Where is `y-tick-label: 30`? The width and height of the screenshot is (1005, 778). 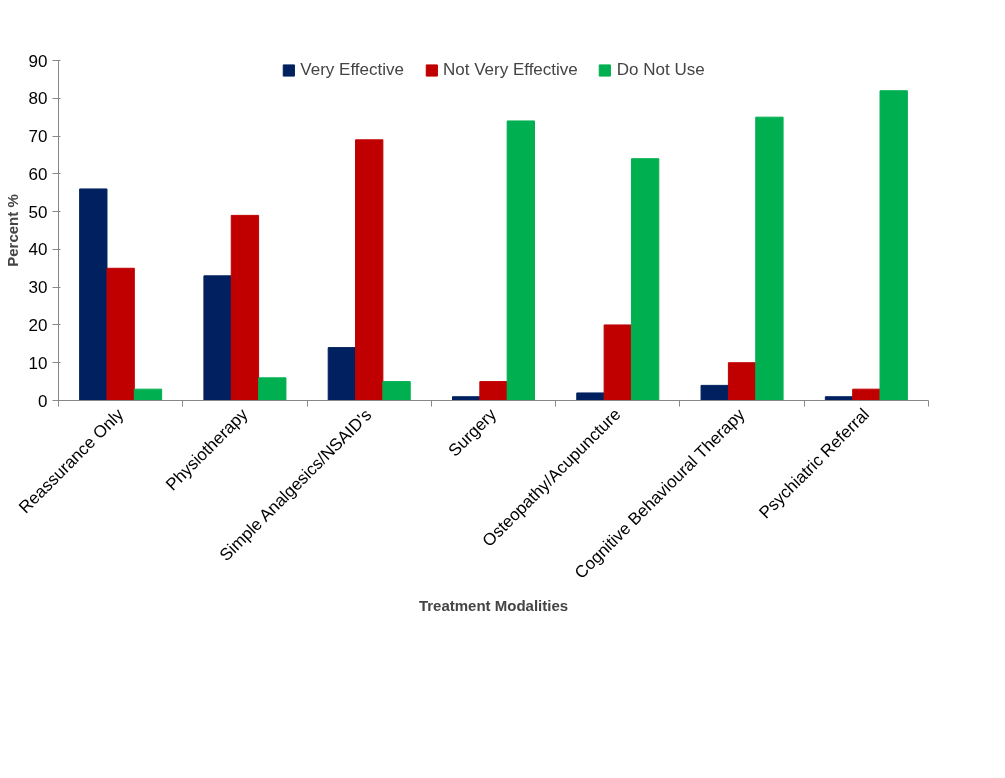 y-tick-label: 30 is located at coordinates (38, 288).